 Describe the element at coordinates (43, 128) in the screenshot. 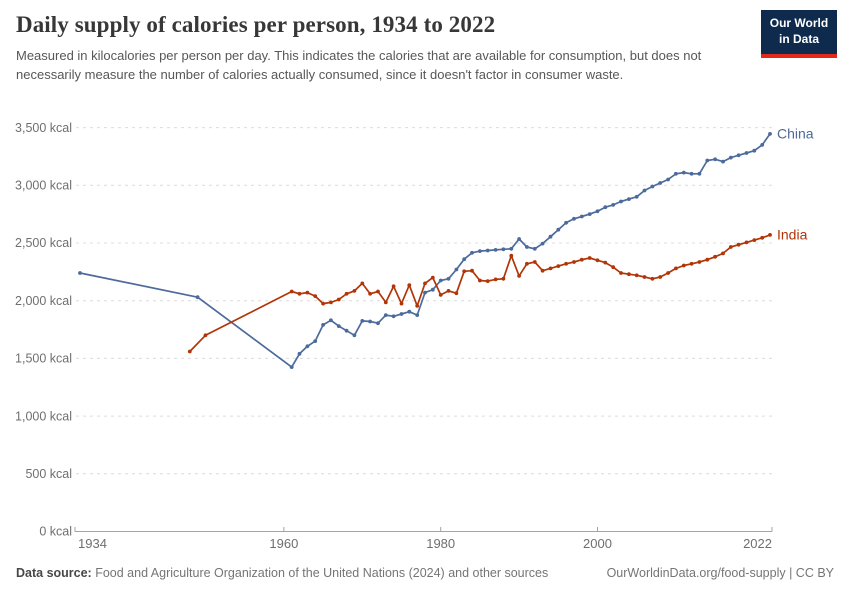

I see `y-tick-label: 3,500 kcal` at that location.